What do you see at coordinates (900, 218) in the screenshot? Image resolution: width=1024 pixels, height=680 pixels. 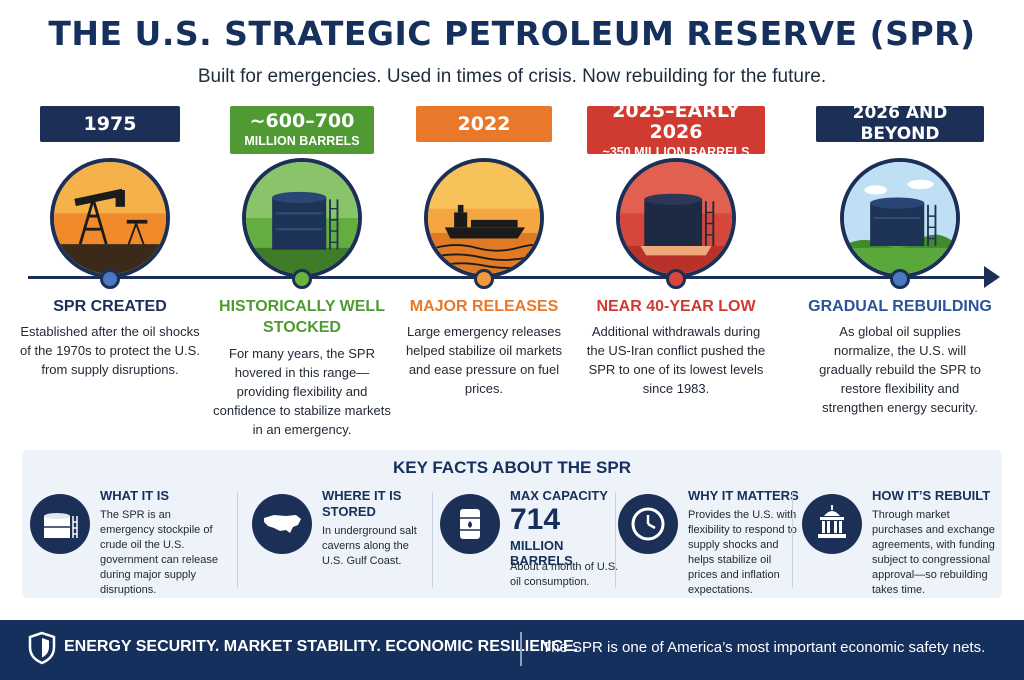 I see `rebuild-tank-icon` at bounding box center [900, 218].